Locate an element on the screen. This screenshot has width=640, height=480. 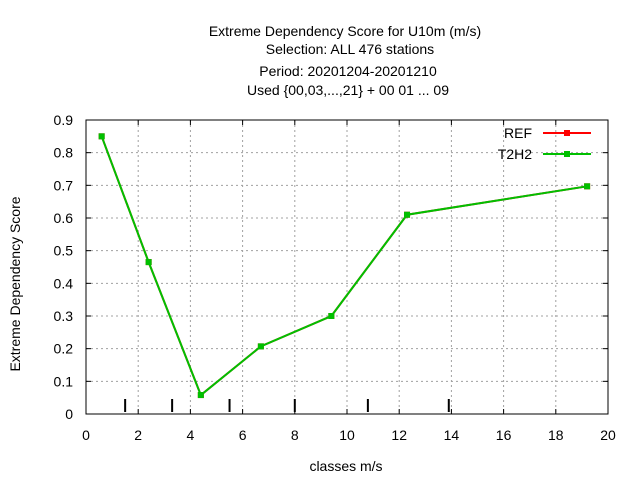
x-tick-label: 6 is located at coordinates (243, 435).